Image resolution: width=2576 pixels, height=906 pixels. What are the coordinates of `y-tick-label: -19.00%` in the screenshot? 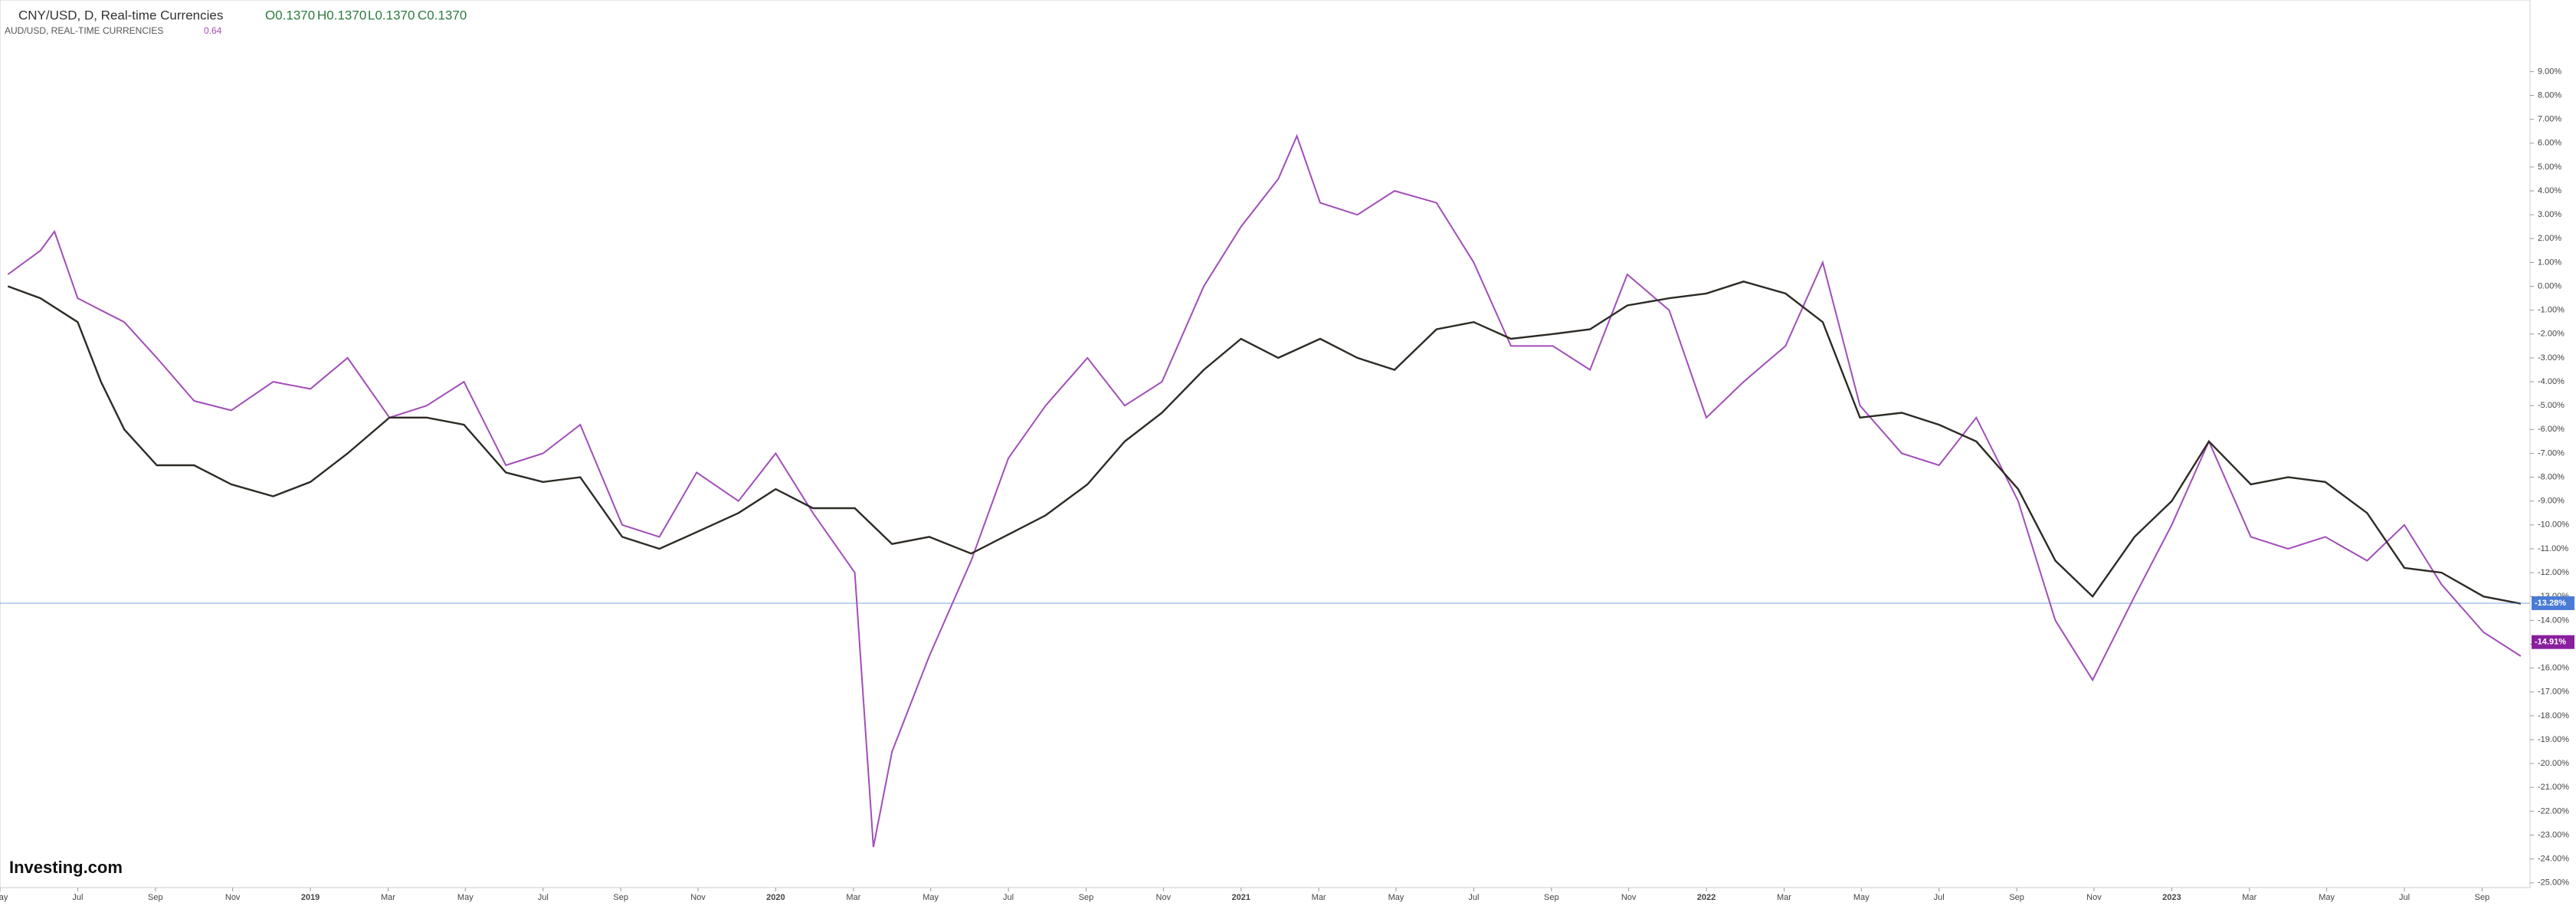 It's located at (2554, 739).